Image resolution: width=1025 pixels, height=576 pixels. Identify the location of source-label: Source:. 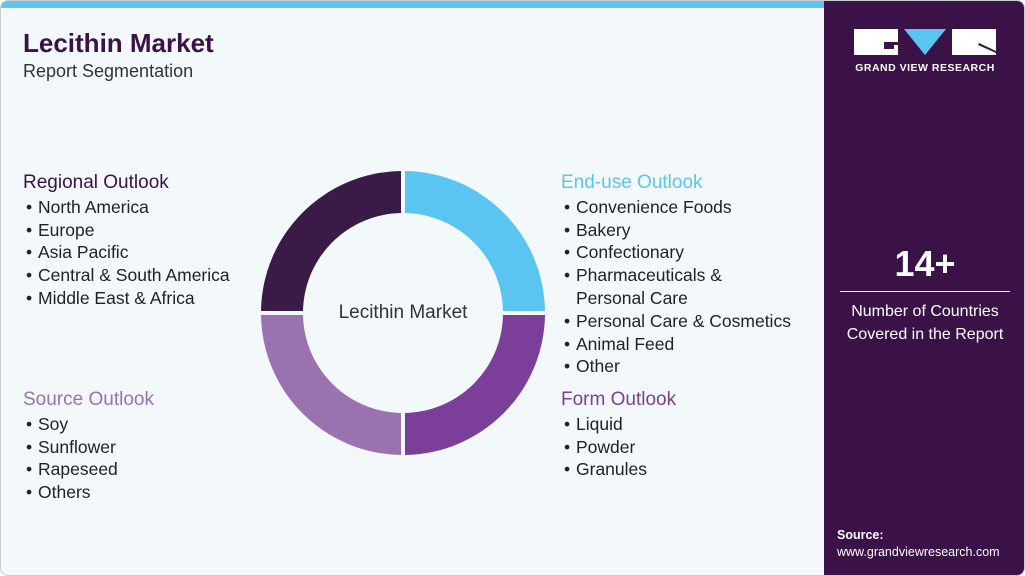
(860, 535).